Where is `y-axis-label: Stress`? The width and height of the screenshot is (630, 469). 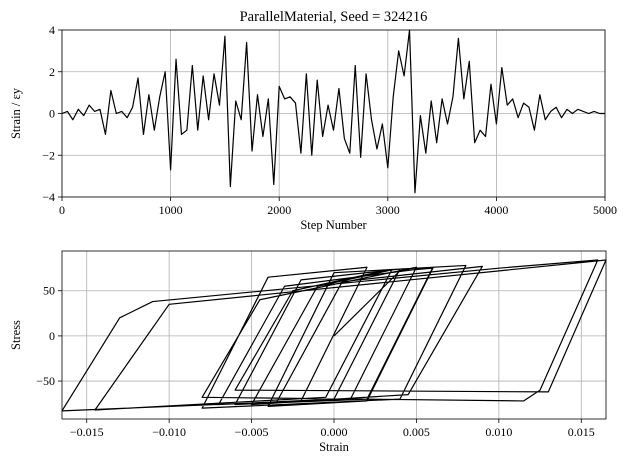 y-axis-label: Stress is located at coordinates (16, 335).